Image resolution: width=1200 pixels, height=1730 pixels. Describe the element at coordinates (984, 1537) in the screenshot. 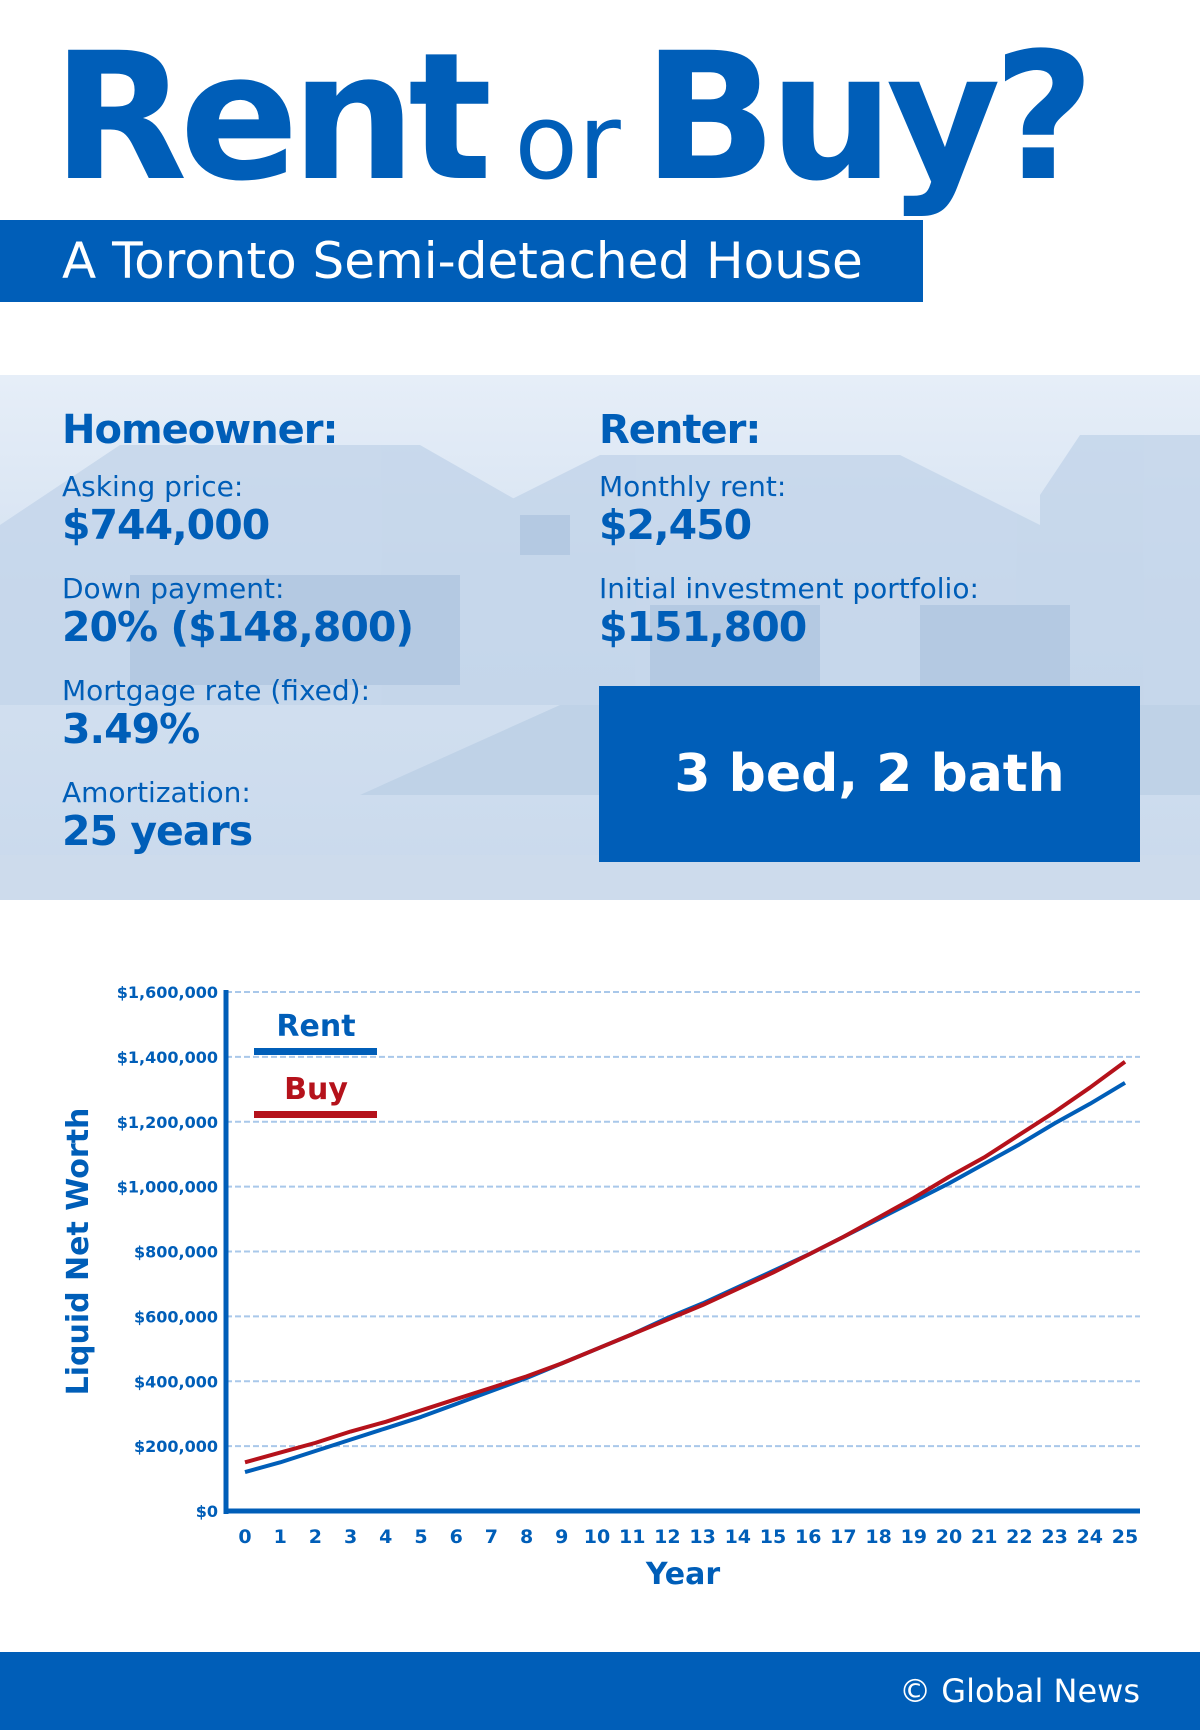

I see `x-tick-label: 21` at that location.